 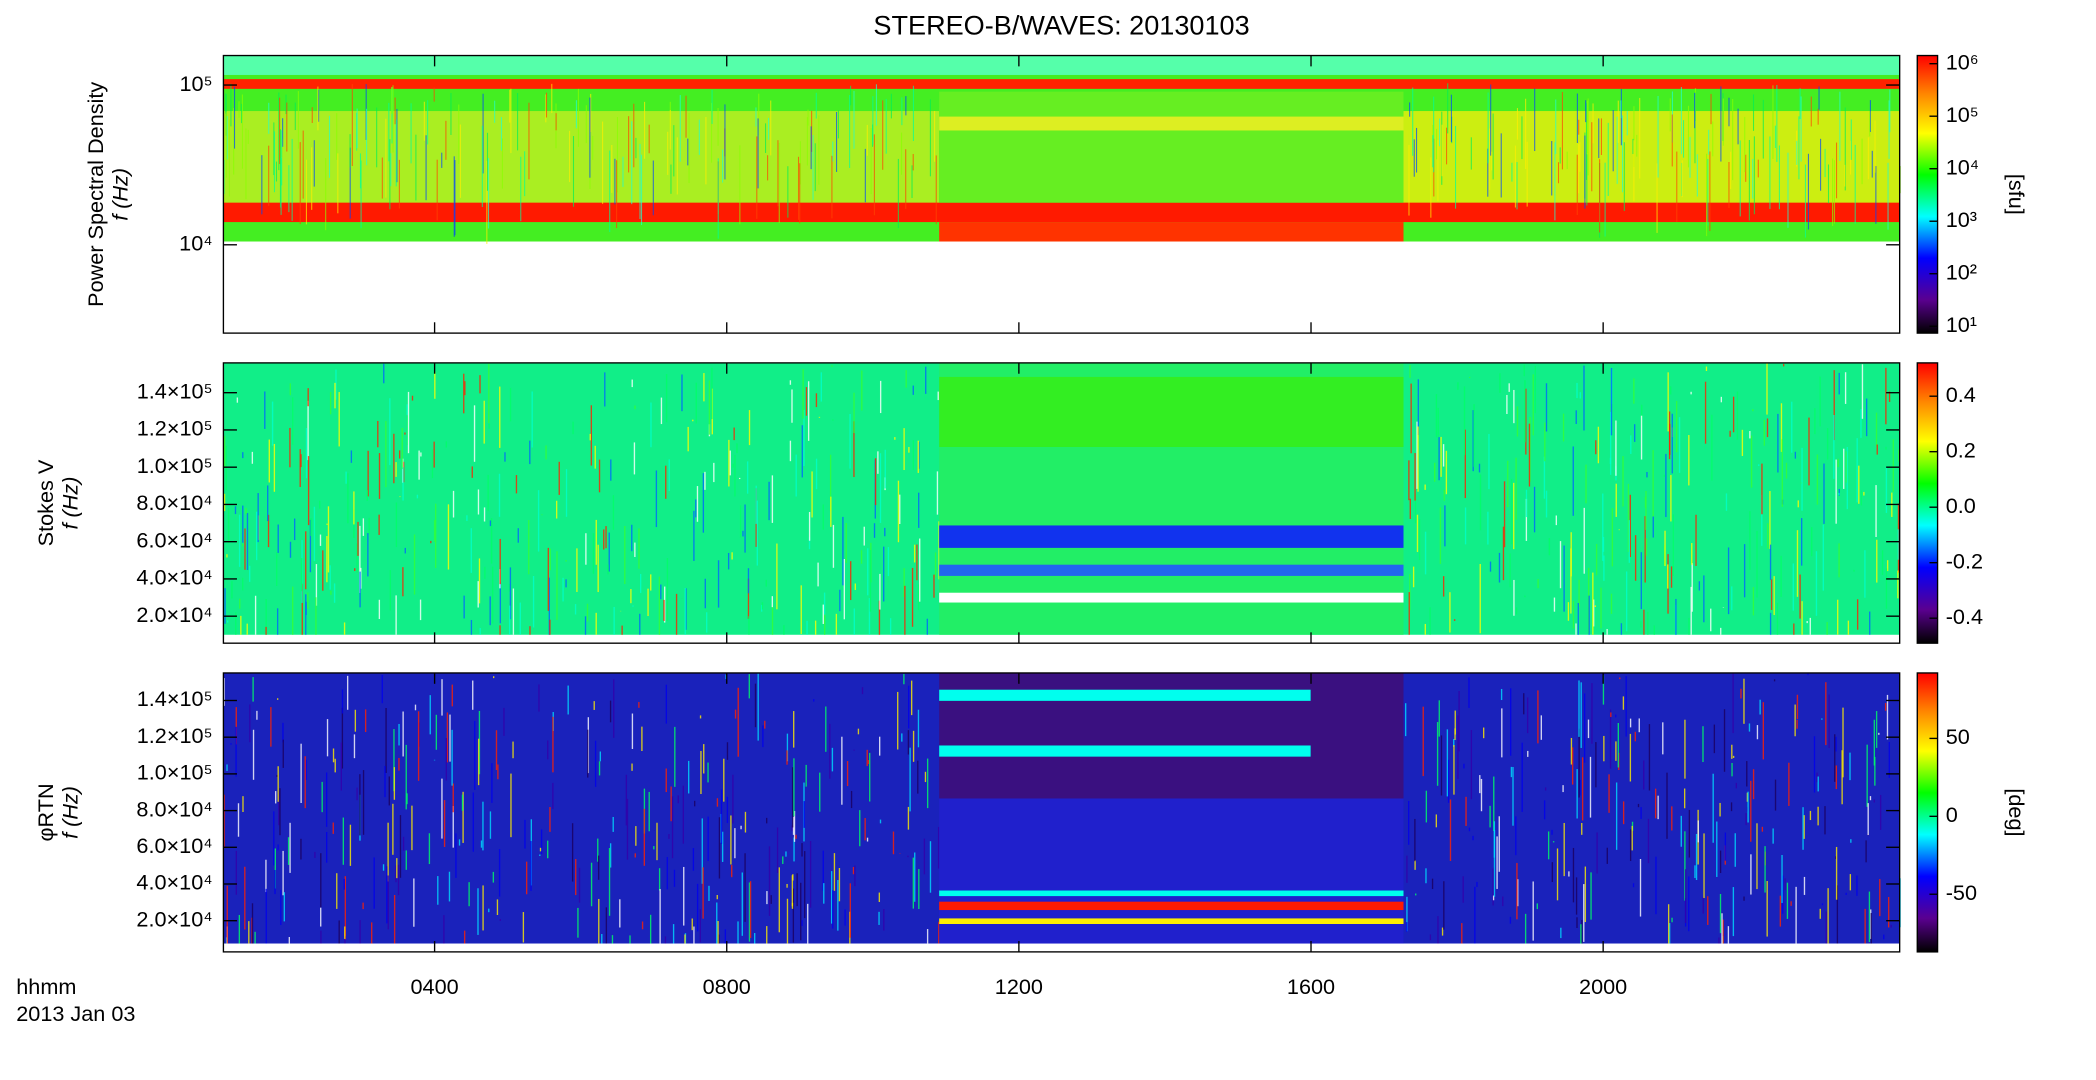 What do you see at coordinates (1125, 695) in the screenshot?
I see `spectrogram-band` at bounding box center [1125, 695].